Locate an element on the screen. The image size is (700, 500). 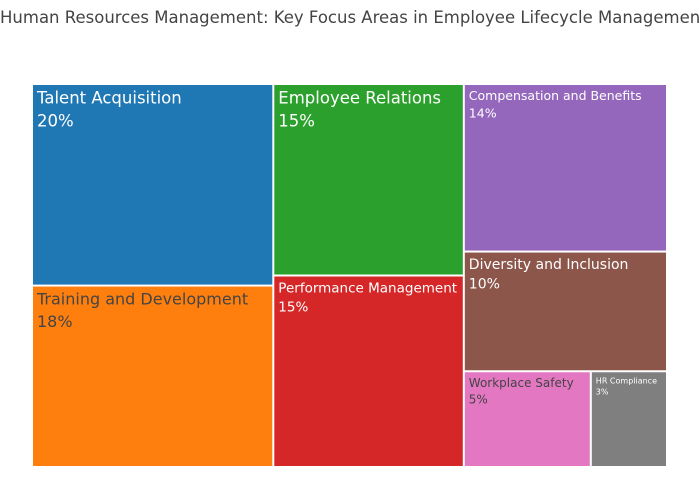
tile-rect-performance-management is located at coordinates (368, 371).